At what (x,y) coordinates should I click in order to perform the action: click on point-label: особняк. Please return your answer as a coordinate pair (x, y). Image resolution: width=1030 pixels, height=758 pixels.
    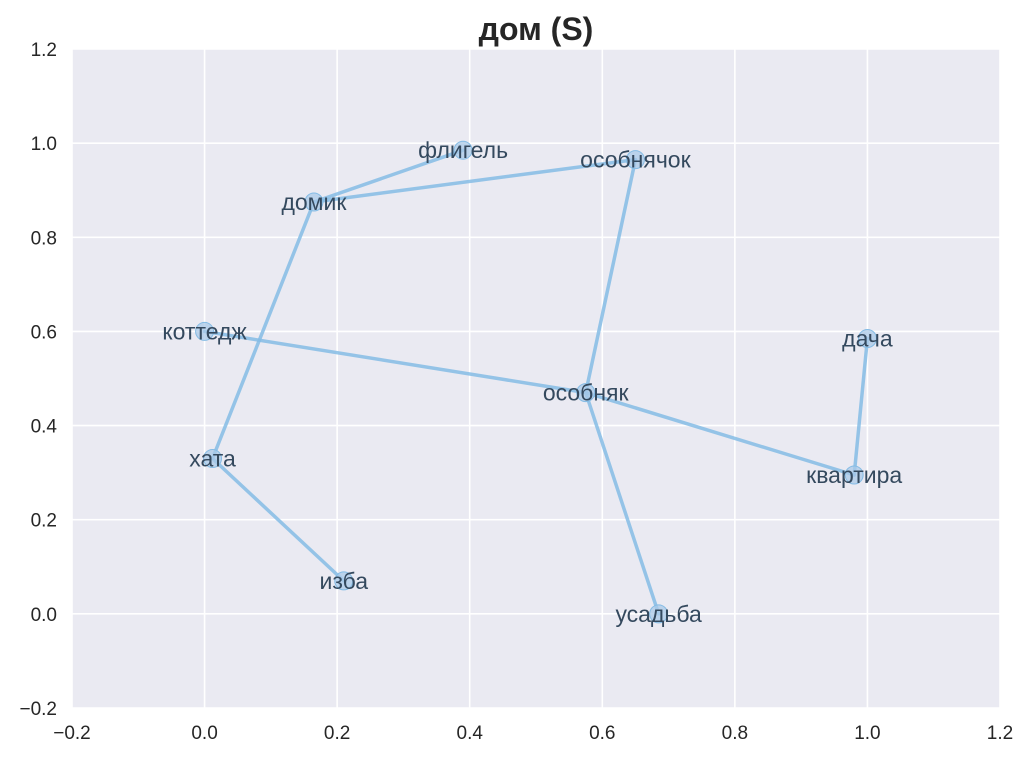
    Looking at the image, I should click on (586, 393).